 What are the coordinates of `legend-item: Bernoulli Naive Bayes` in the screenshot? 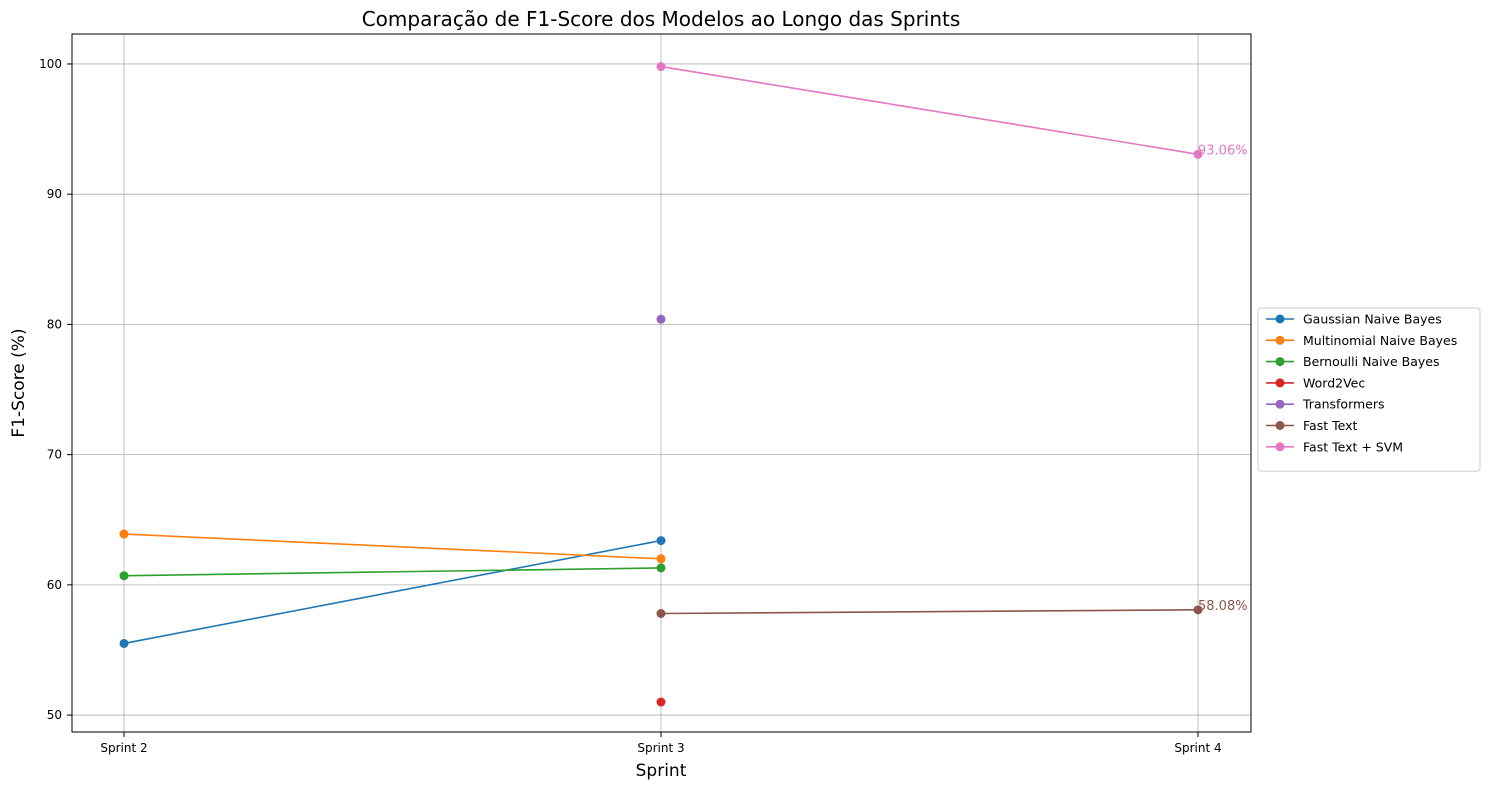 It's located at (1352, 361).